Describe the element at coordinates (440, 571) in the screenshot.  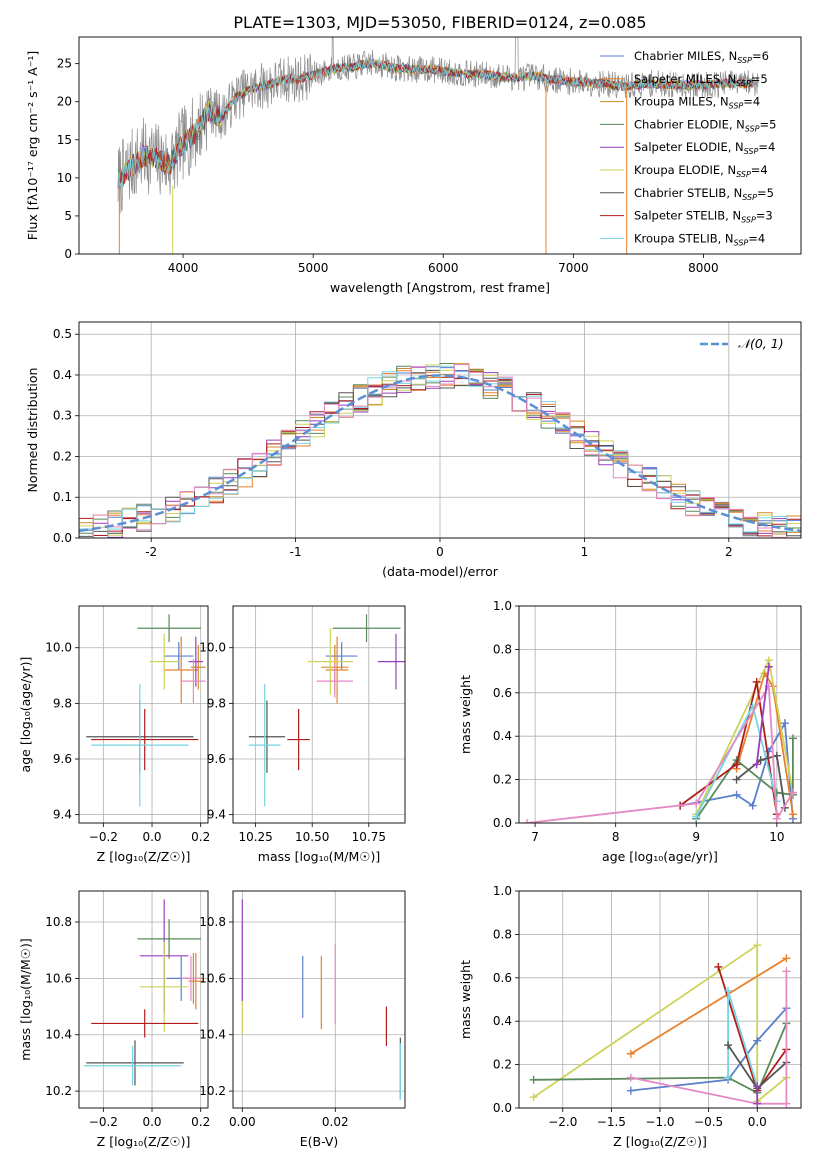
I see `x-axis-label: (data-model)/error` at that location.